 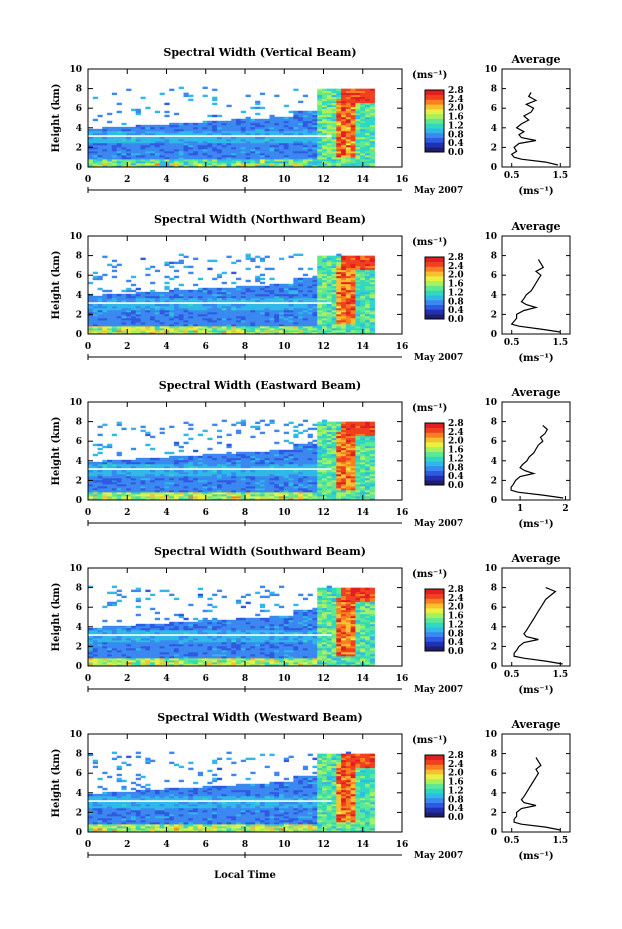 What do you see at coordinates (536, 285) in the screenshot?
I see `profile-frame` at bounding box center [536, 285].